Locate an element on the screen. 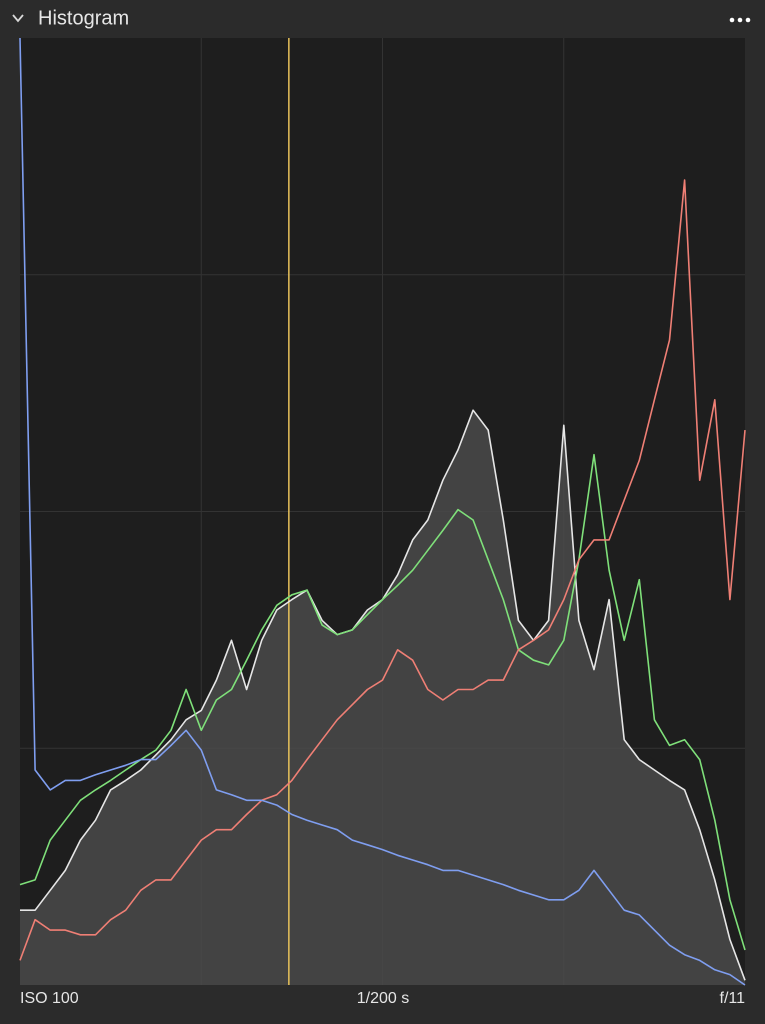 This screenshot has width=765, height=1024. more-menu is located at coordinates (740, 20).